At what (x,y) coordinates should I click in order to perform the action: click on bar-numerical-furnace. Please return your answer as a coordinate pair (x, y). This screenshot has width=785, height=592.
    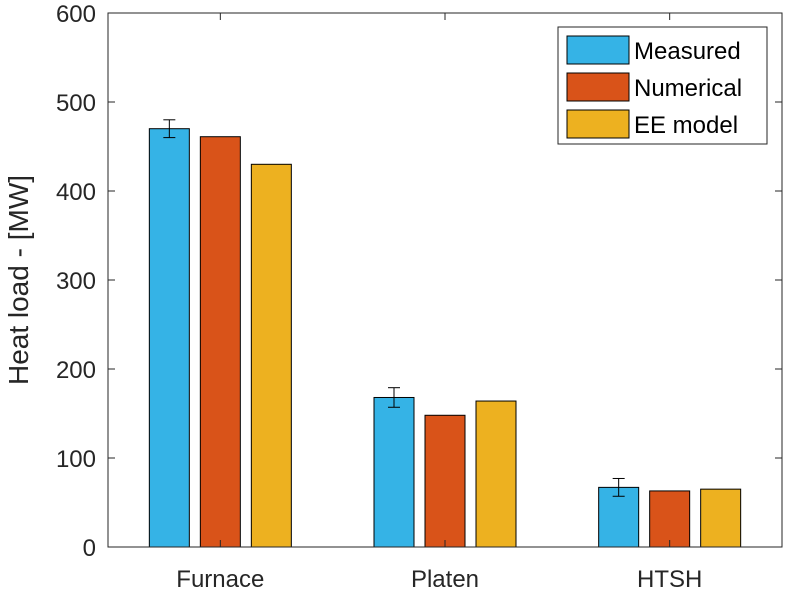
    Looking at the image, I should click on (220, 342).